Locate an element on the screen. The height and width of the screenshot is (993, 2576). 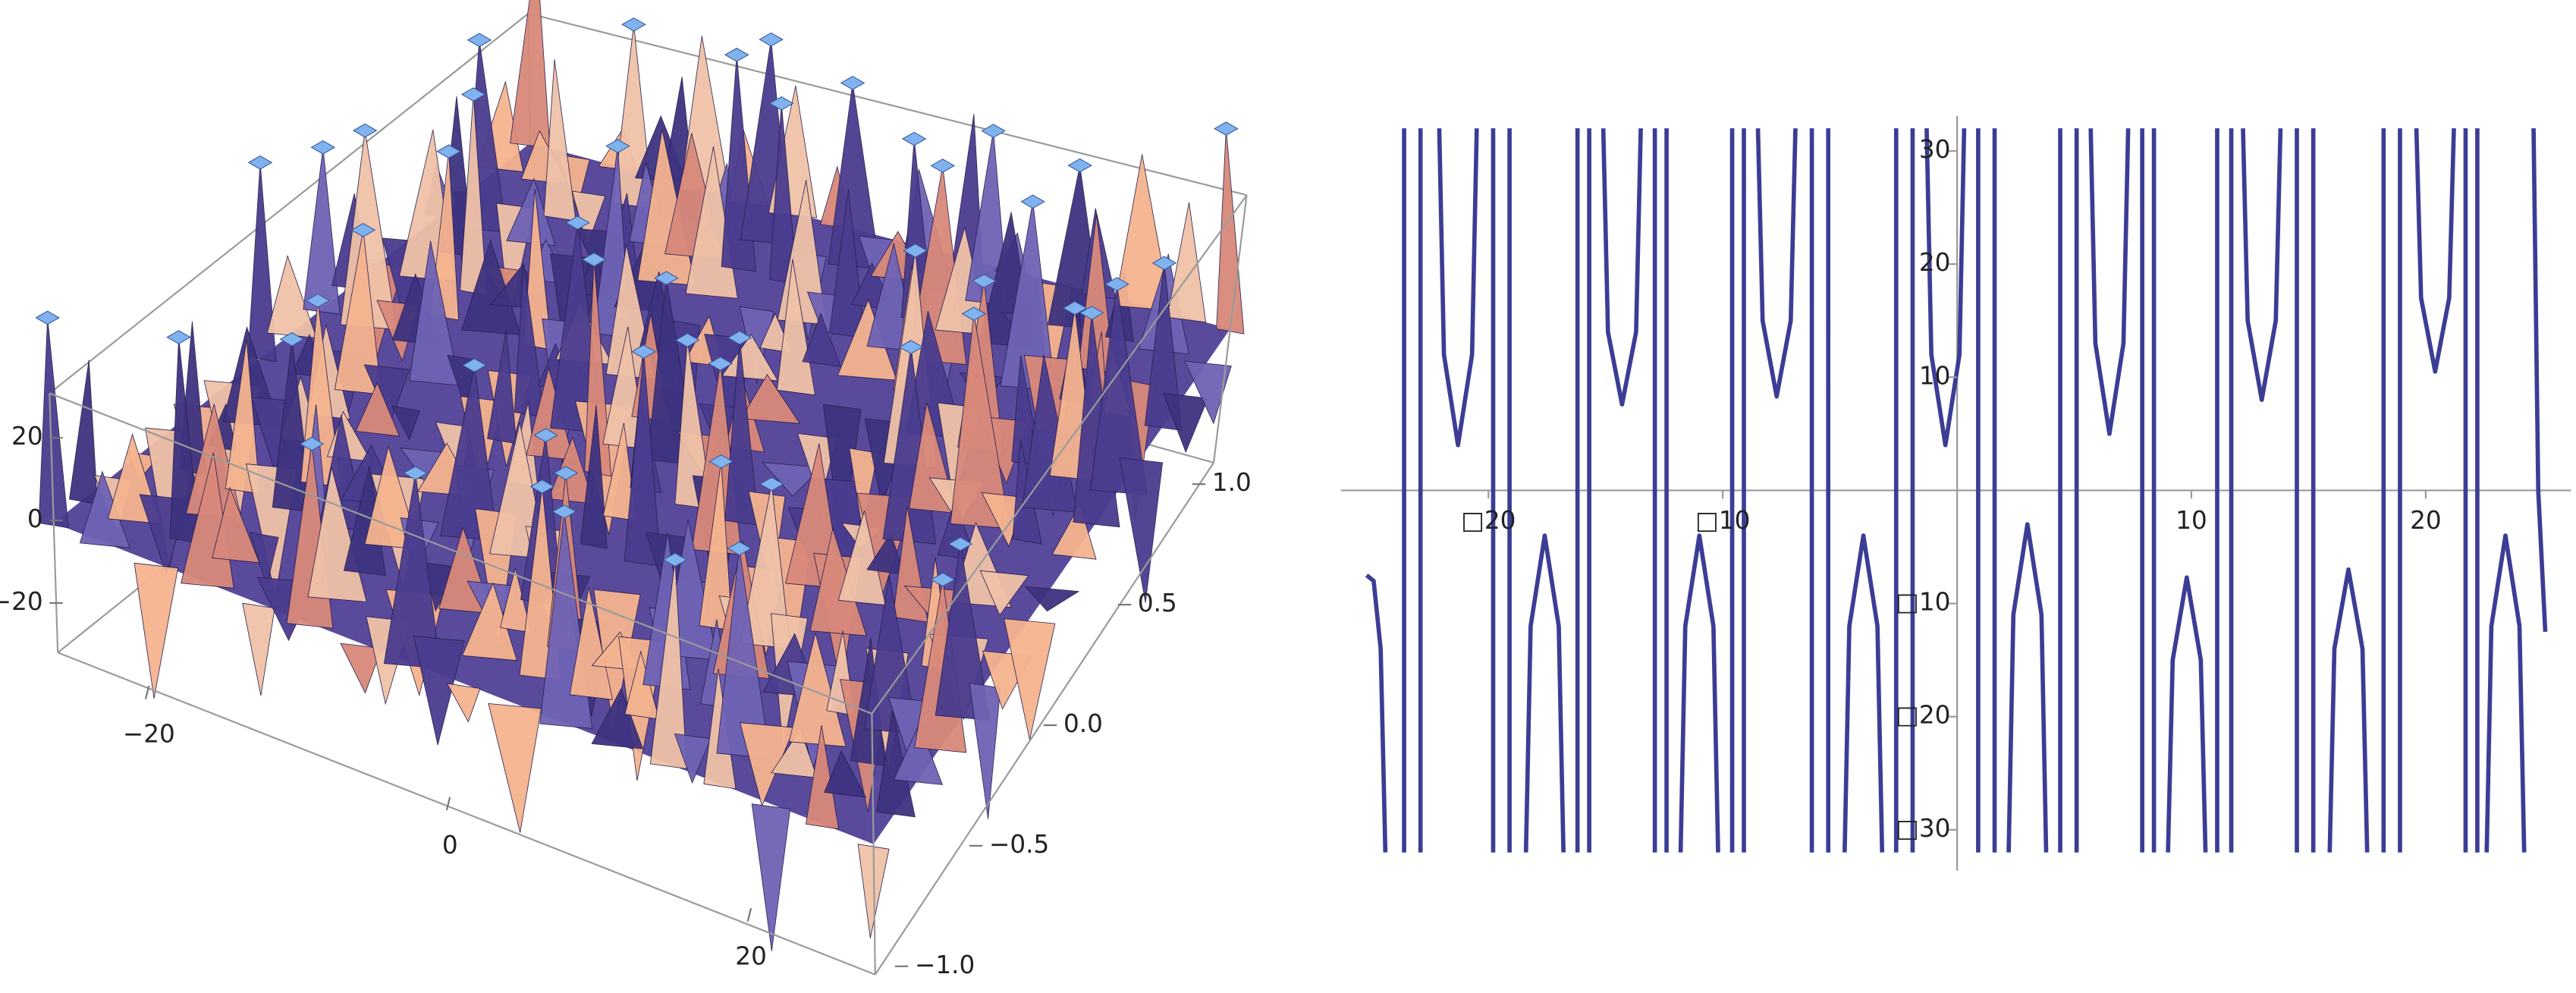
y-tick-label: 1.0 is located at coordinates (1232, 482).